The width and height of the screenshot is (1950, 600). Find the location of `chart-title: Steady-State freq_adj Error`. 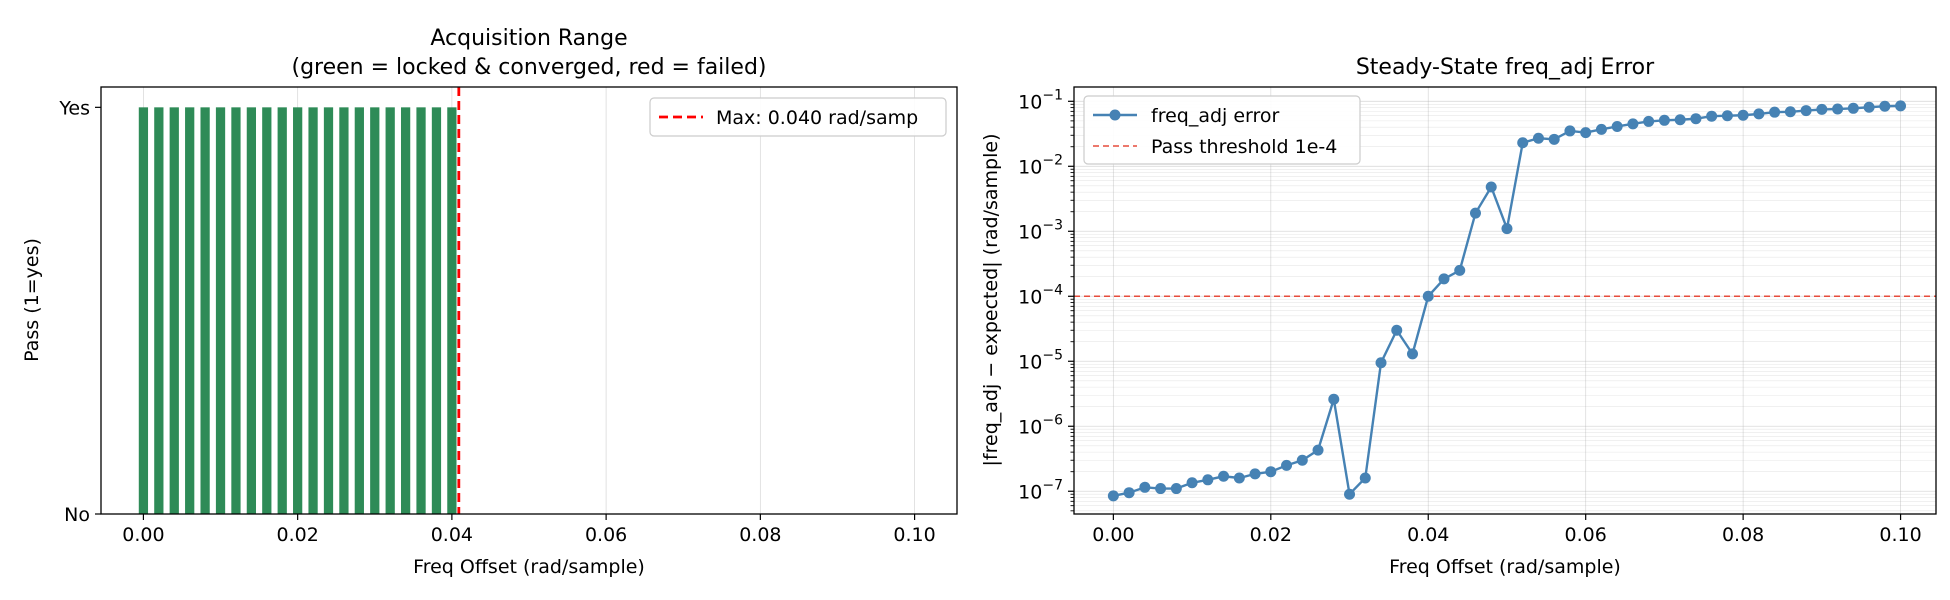

chart-title: Steady-State freq_adj Error is located at coordinates (1505, 67).